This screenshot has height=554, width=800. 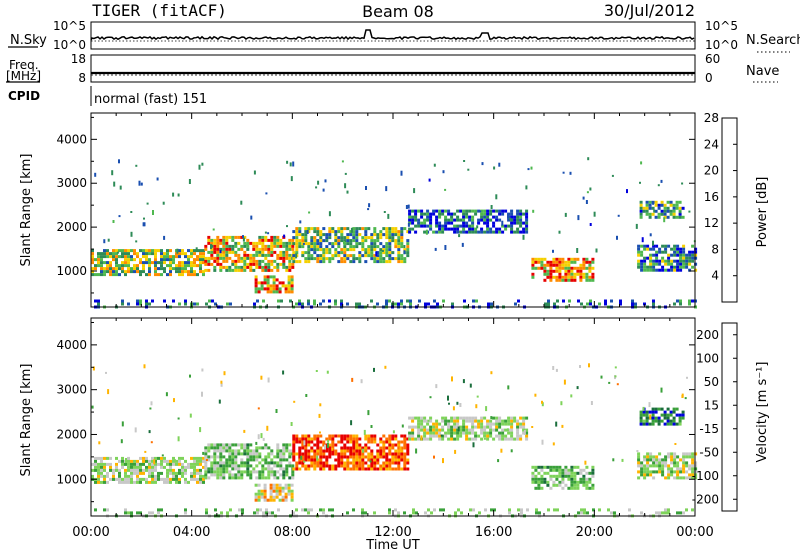 What do you see at coordinates (71, 139) in the screenshot?
I see `y-tick-label: 4000` at bounding box center [71, 139].